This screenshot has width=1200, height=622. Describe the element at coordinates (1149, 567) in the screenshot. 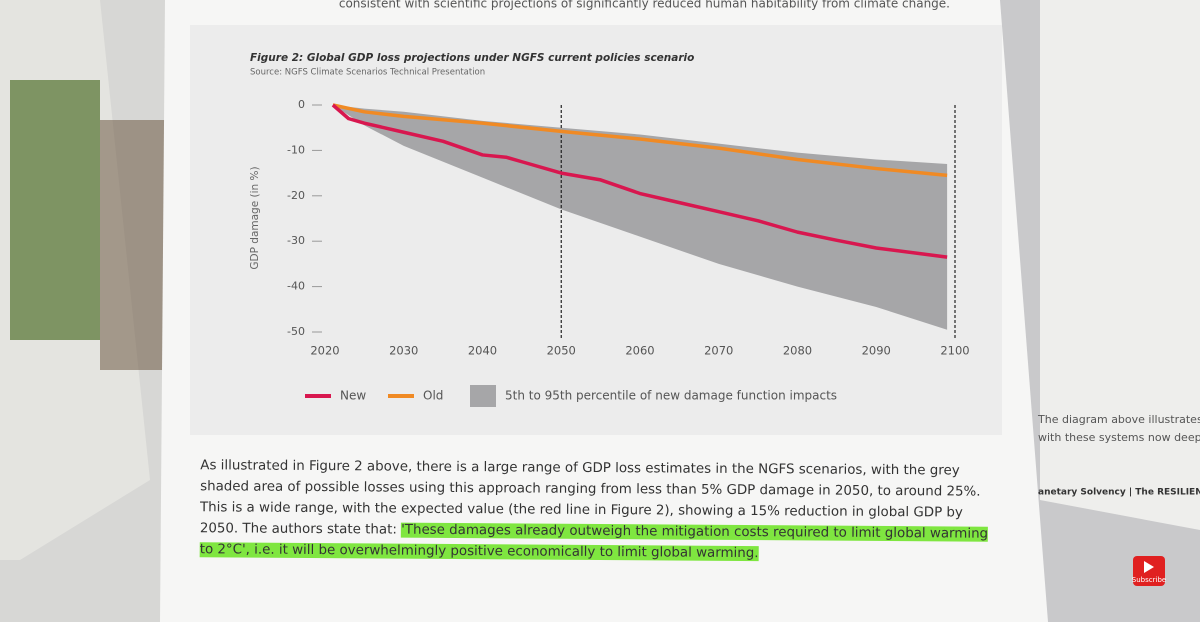

I see `play-icon` at that location.